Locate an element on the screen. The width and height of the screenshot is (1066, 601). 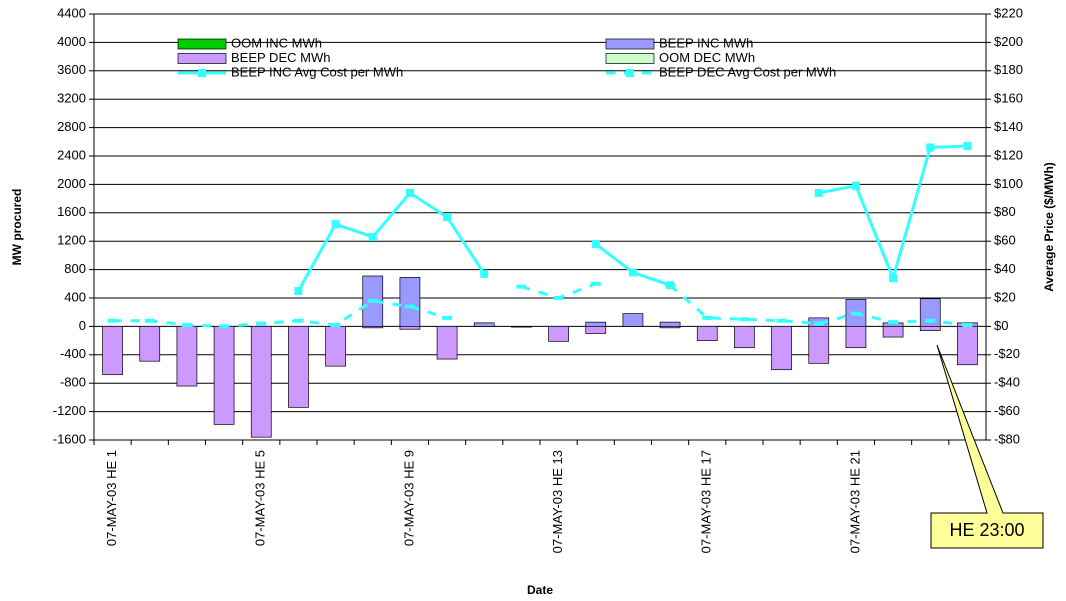
legend-entry: BEEP INC MWh is located at coordinates (679, 42).